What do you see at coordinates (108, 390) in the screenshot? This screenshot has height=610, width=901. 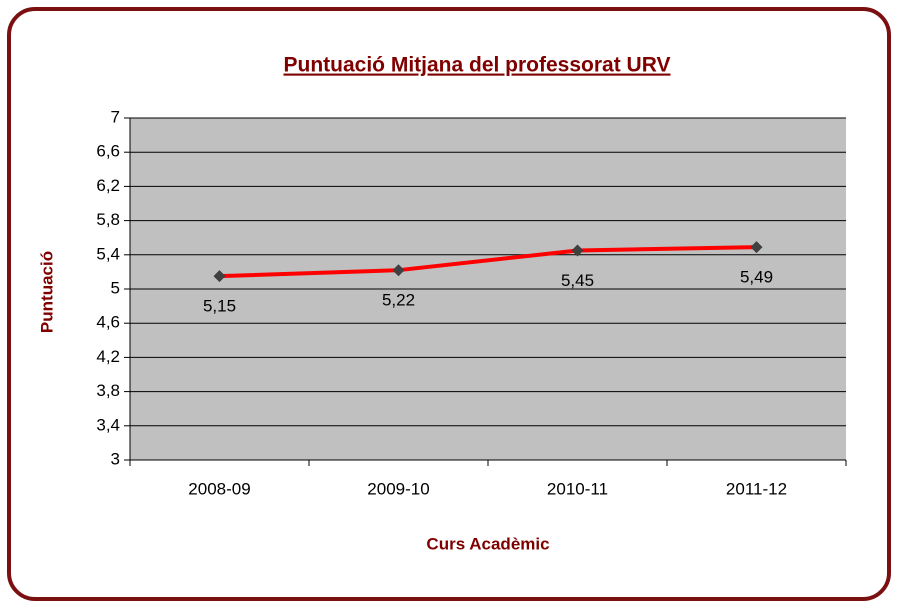 I see `y-tick-label: 3,8` at bounding box center [108, 390].